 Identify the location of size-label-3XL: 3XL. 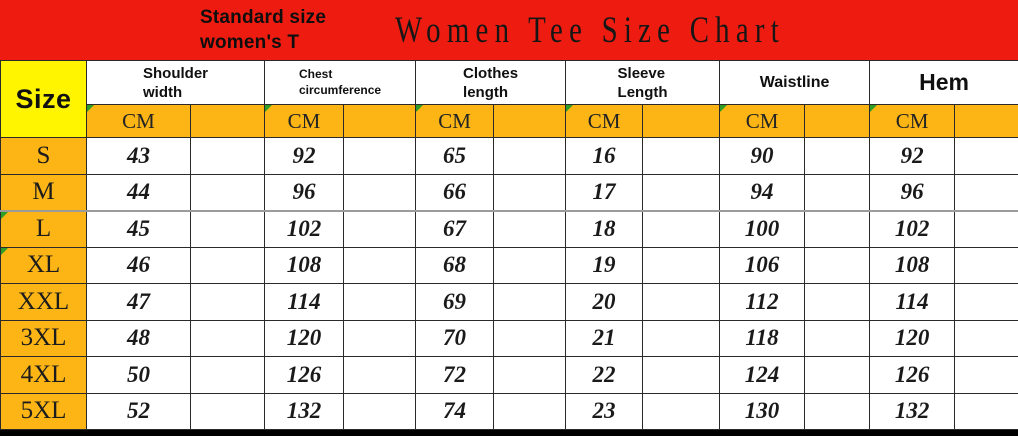
(43, 338).